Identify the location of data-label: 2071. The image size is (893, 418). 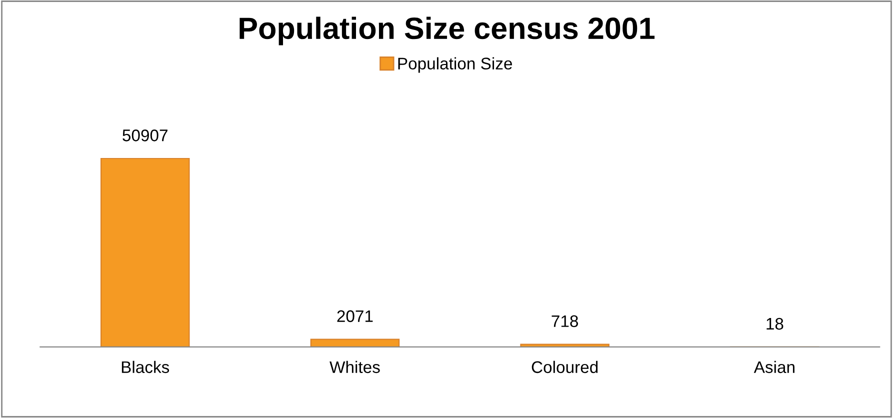
(355, 316).